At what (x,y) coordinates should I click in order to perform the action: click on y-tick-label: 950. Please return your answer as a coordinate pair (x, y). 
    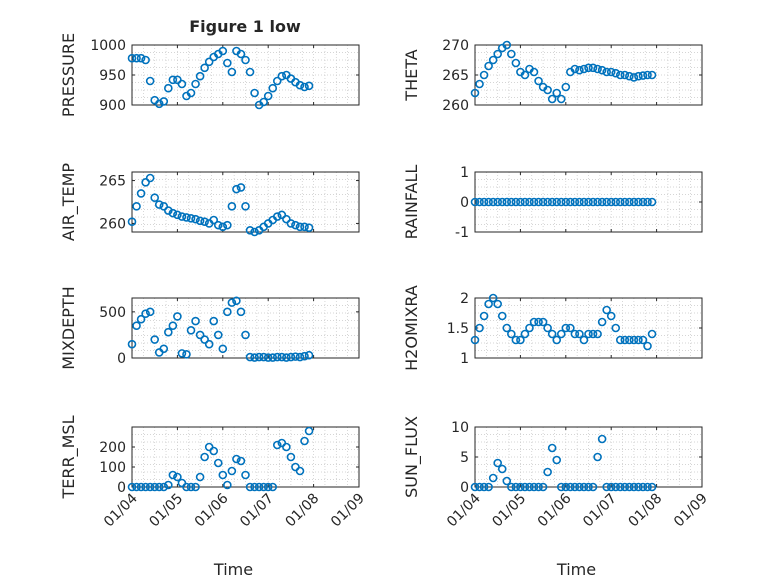
    Looking at the image, I should click on (112, 76).